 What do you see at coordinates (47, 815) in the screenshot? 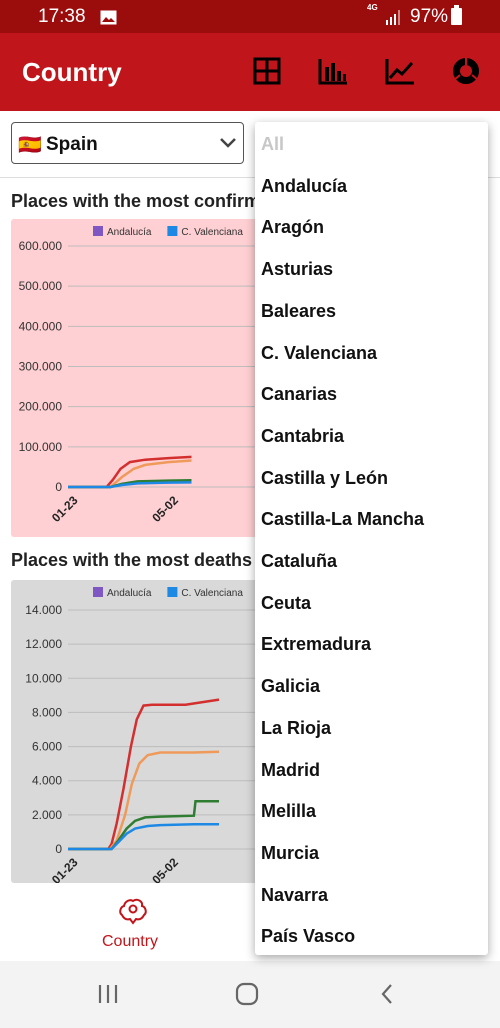
I see `y-tick-label: 2.000` at bounding box center [47, 815].